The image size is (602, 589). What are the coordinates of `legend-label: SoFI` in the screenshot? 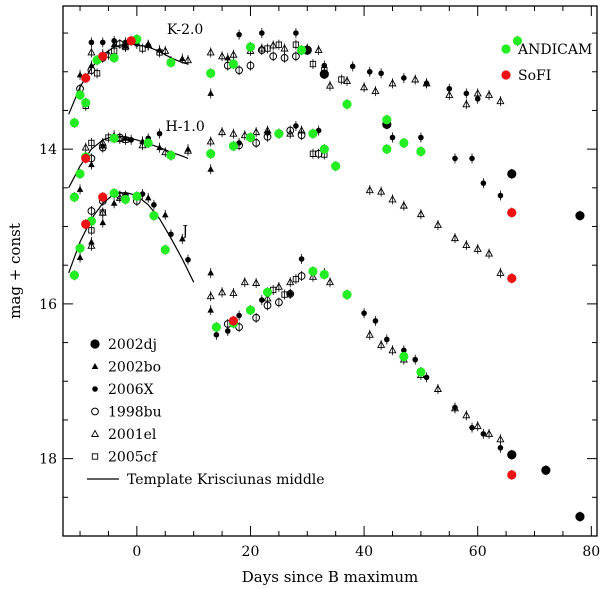 It's located at (534, 76).